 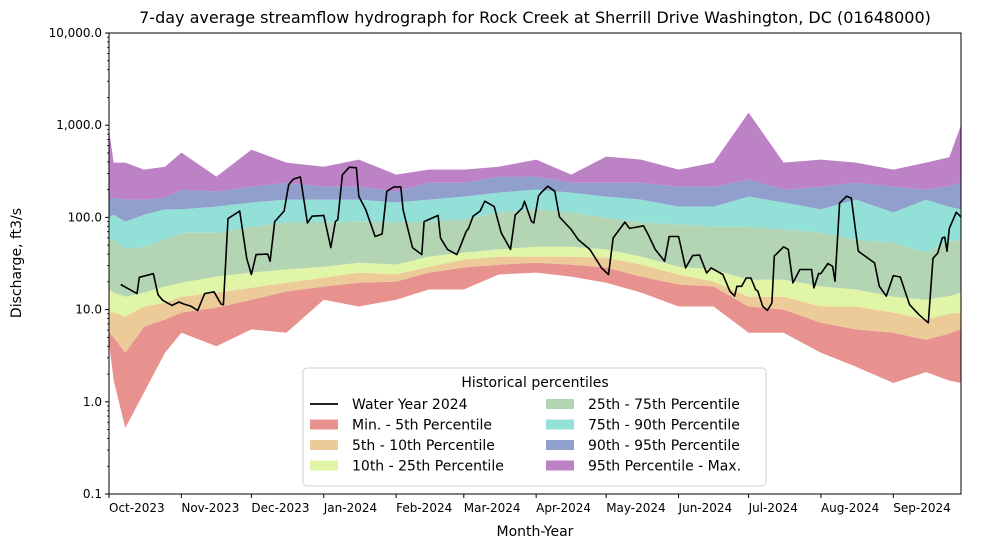 I want to click on x-tick-label: Dec-2023, so click(x=280, y=508).